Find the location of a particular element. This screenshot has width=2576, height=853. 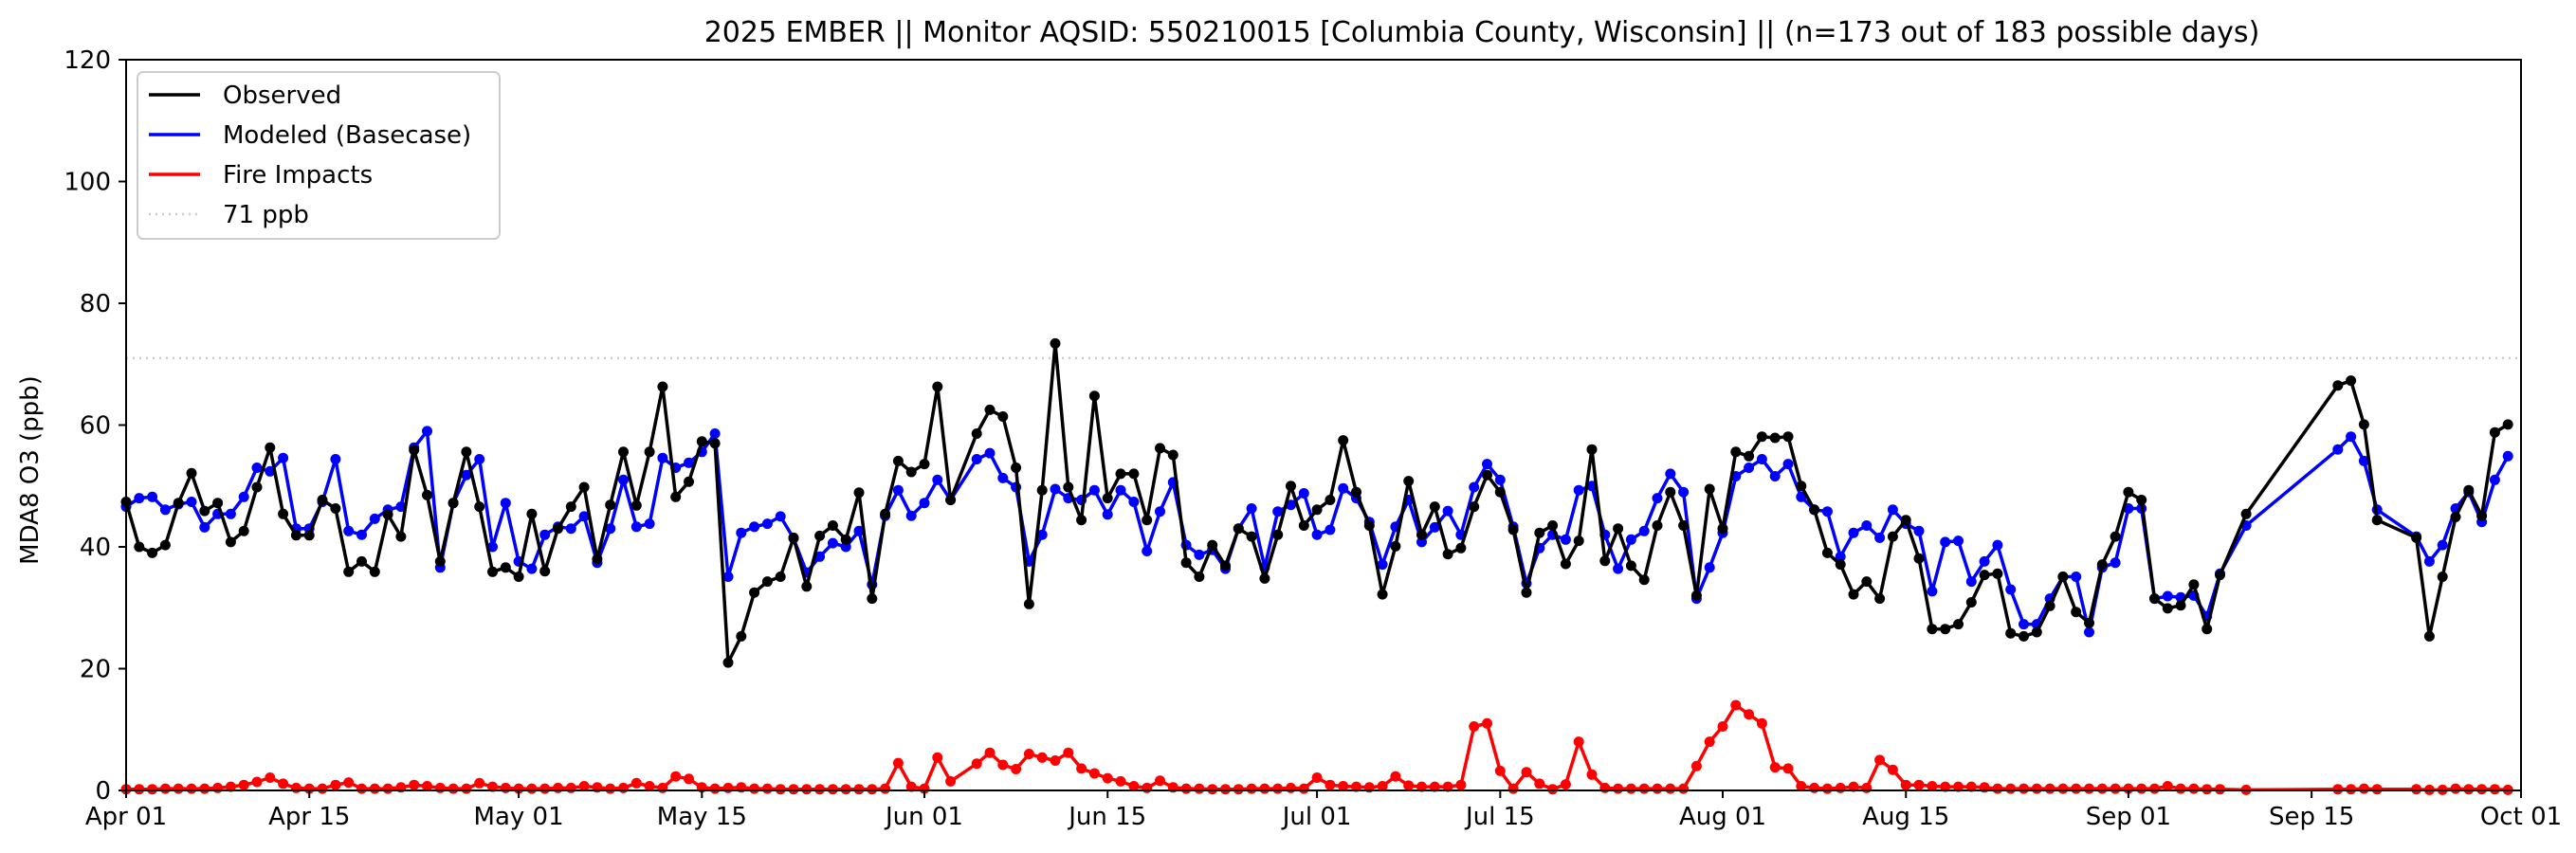

x-tick-label: May 01 is located at coordinates (519, 817).